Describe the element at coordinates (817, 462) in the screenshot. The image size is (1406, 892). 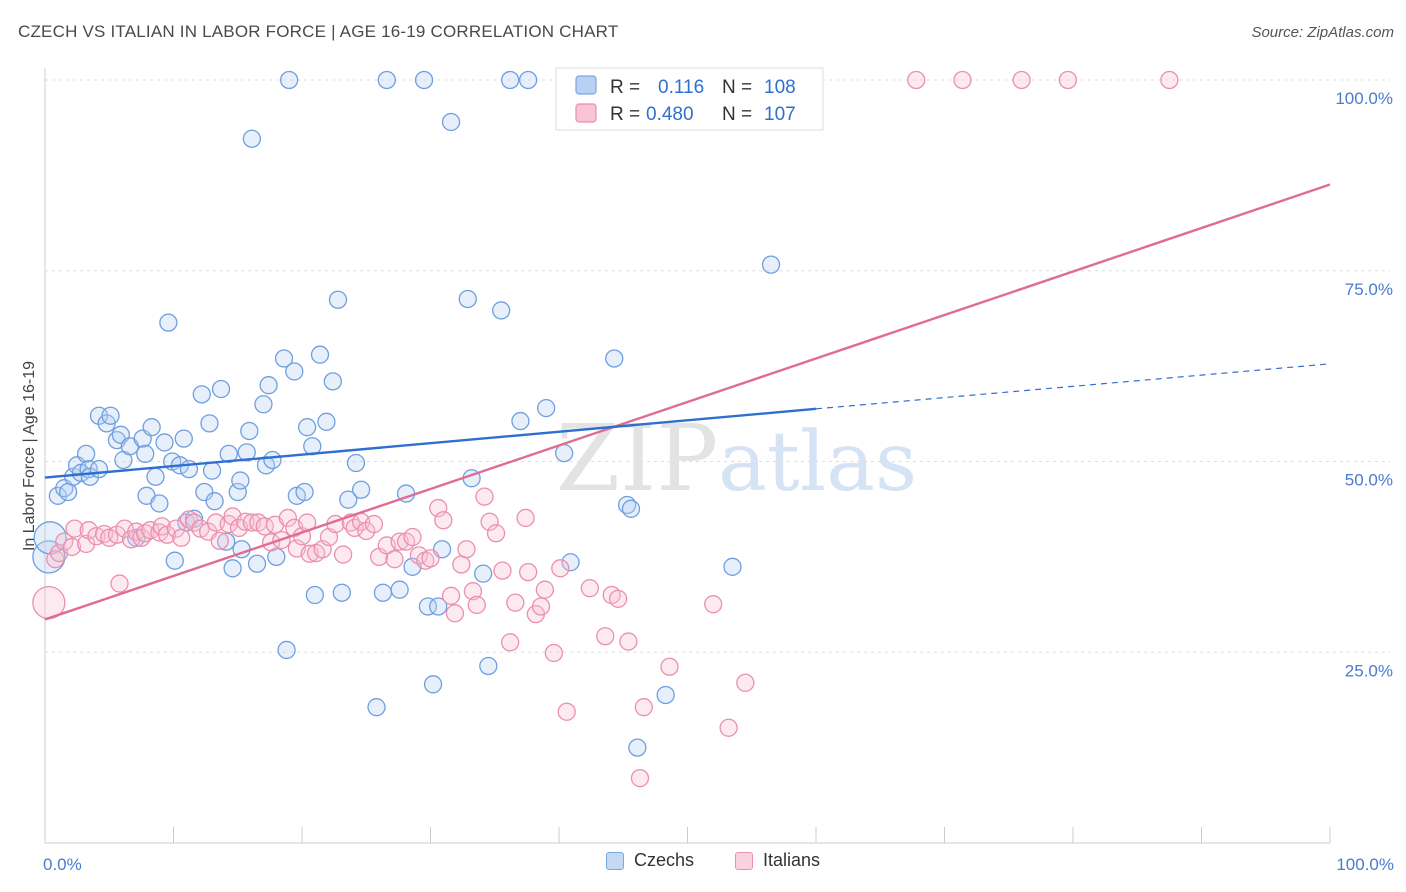
I see `watermark-atlas: atlas` at that location.